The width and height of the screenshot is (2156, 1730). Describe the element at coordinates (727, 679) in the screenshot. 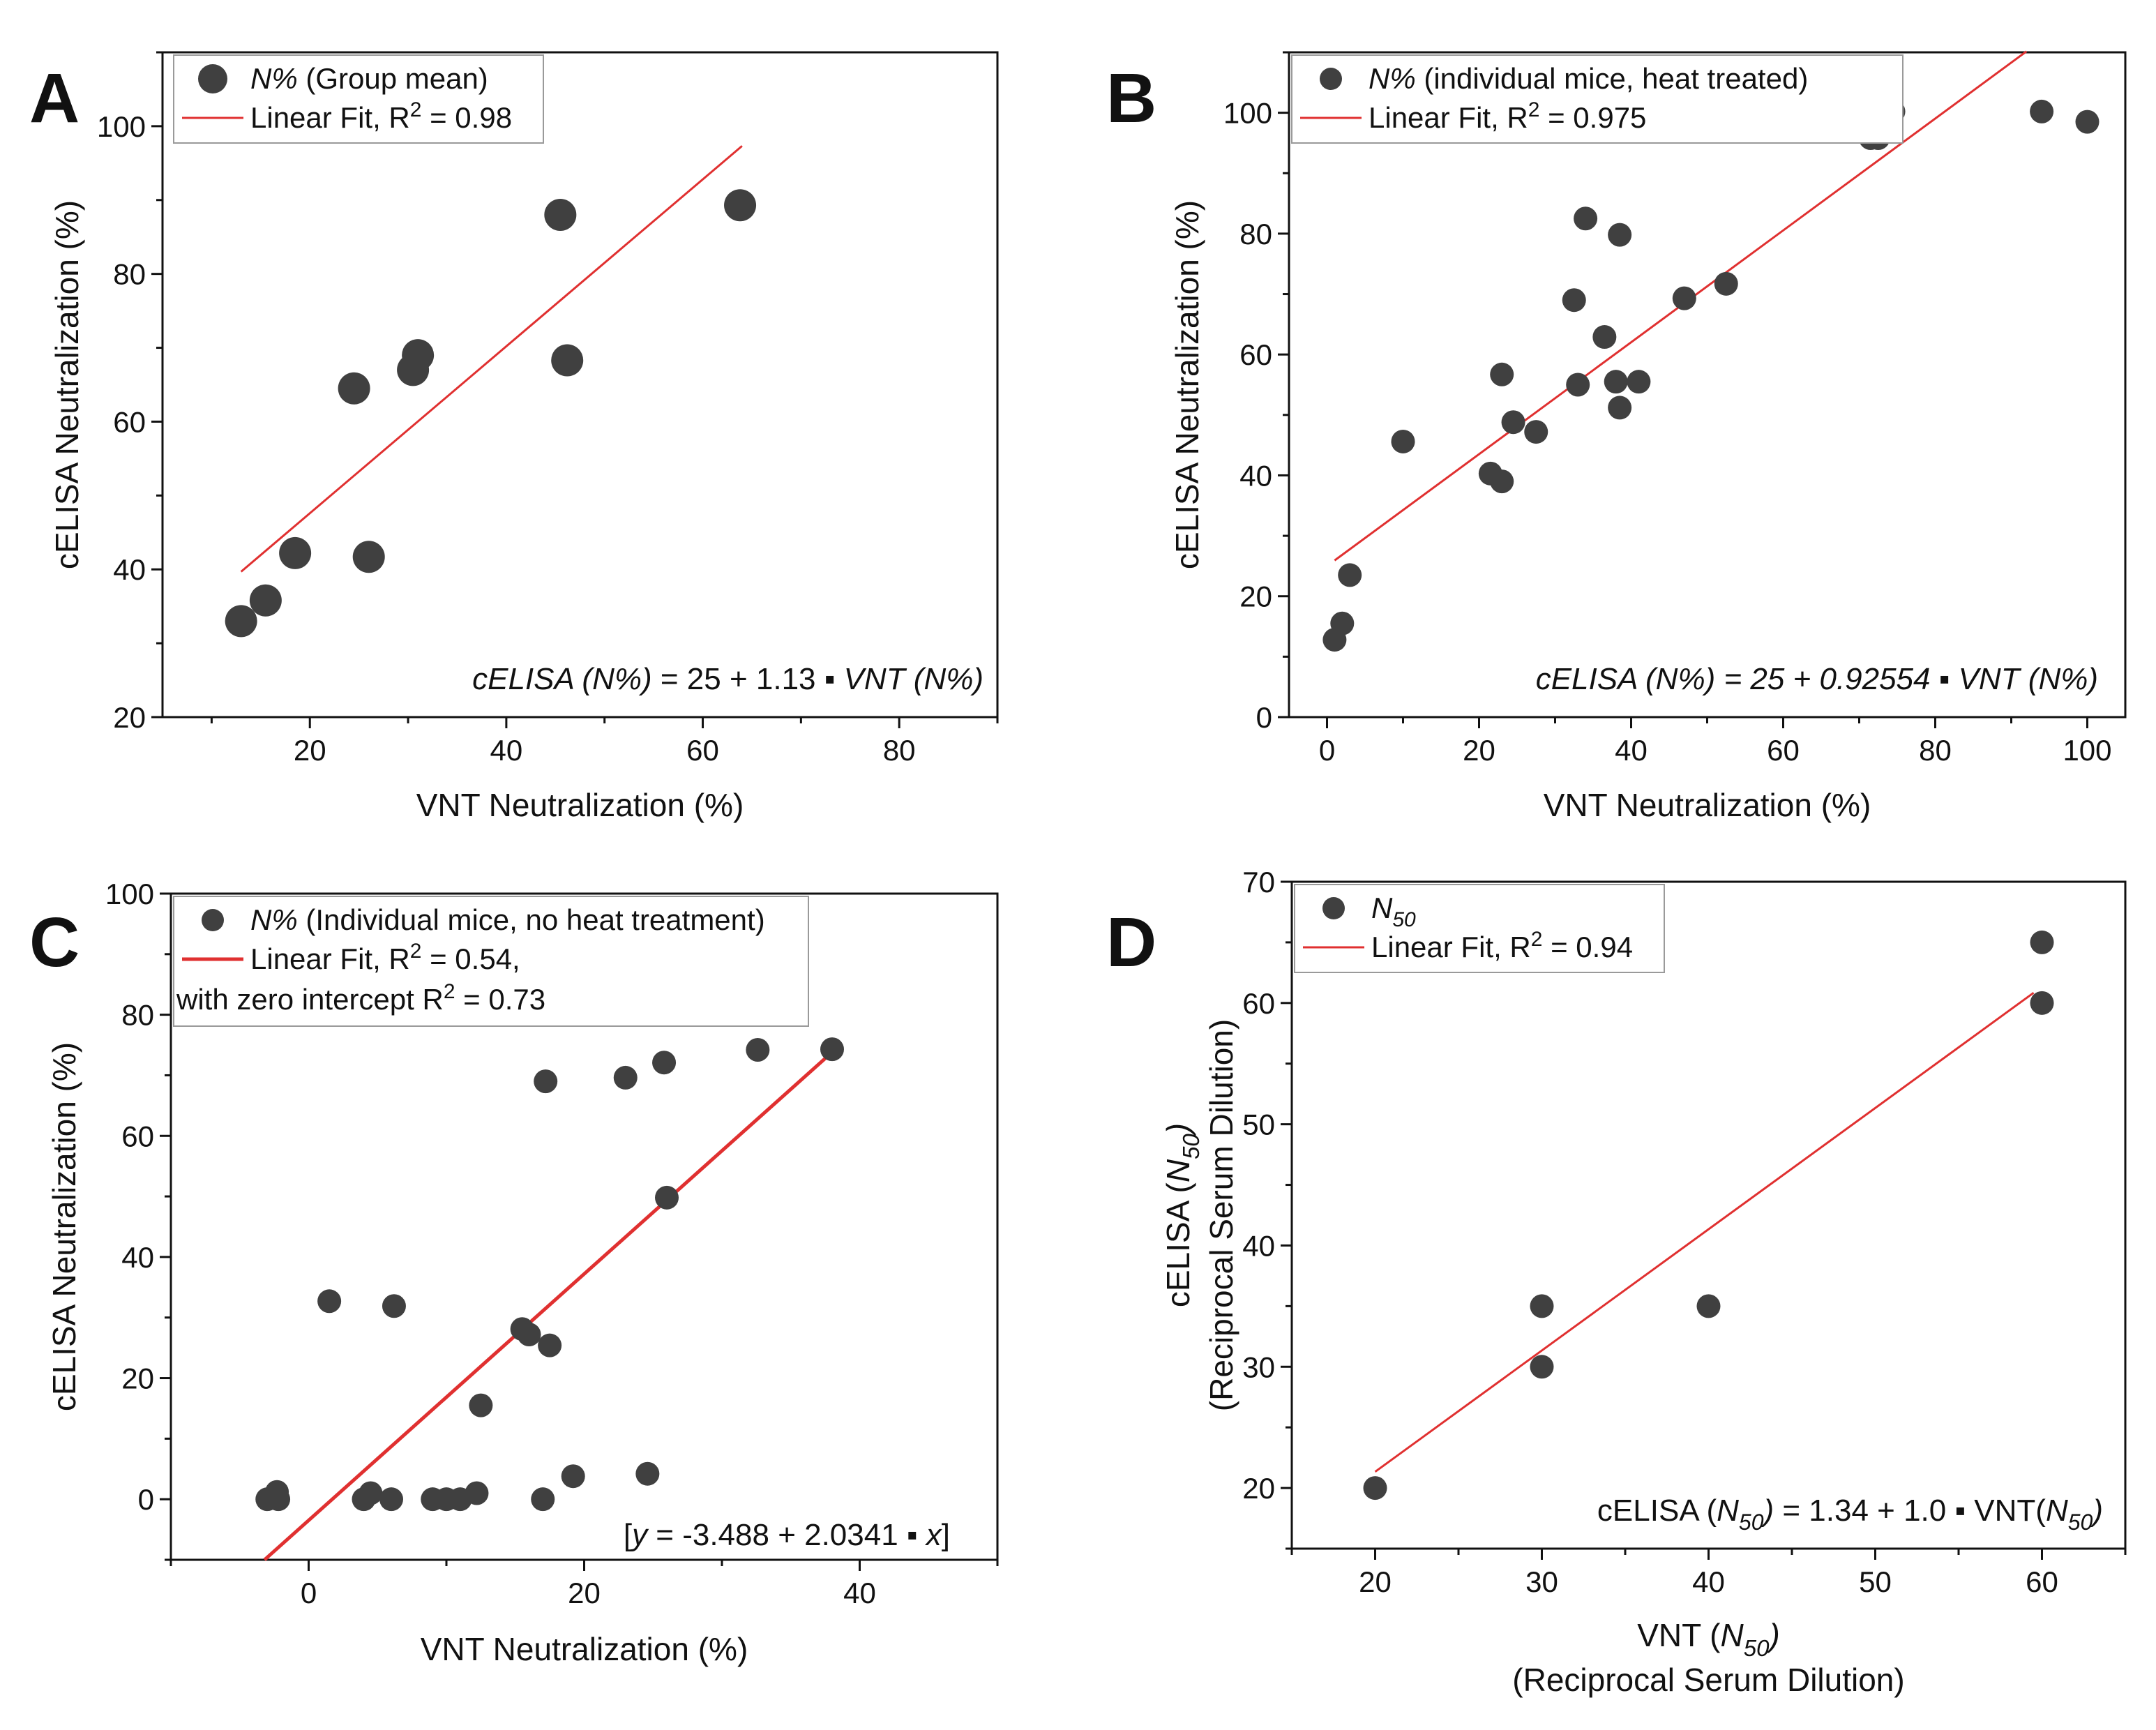

I see `fit-equation-a: cELISA (N%) = 25 + 1.13 ▪ VNT (N%)` at that location.